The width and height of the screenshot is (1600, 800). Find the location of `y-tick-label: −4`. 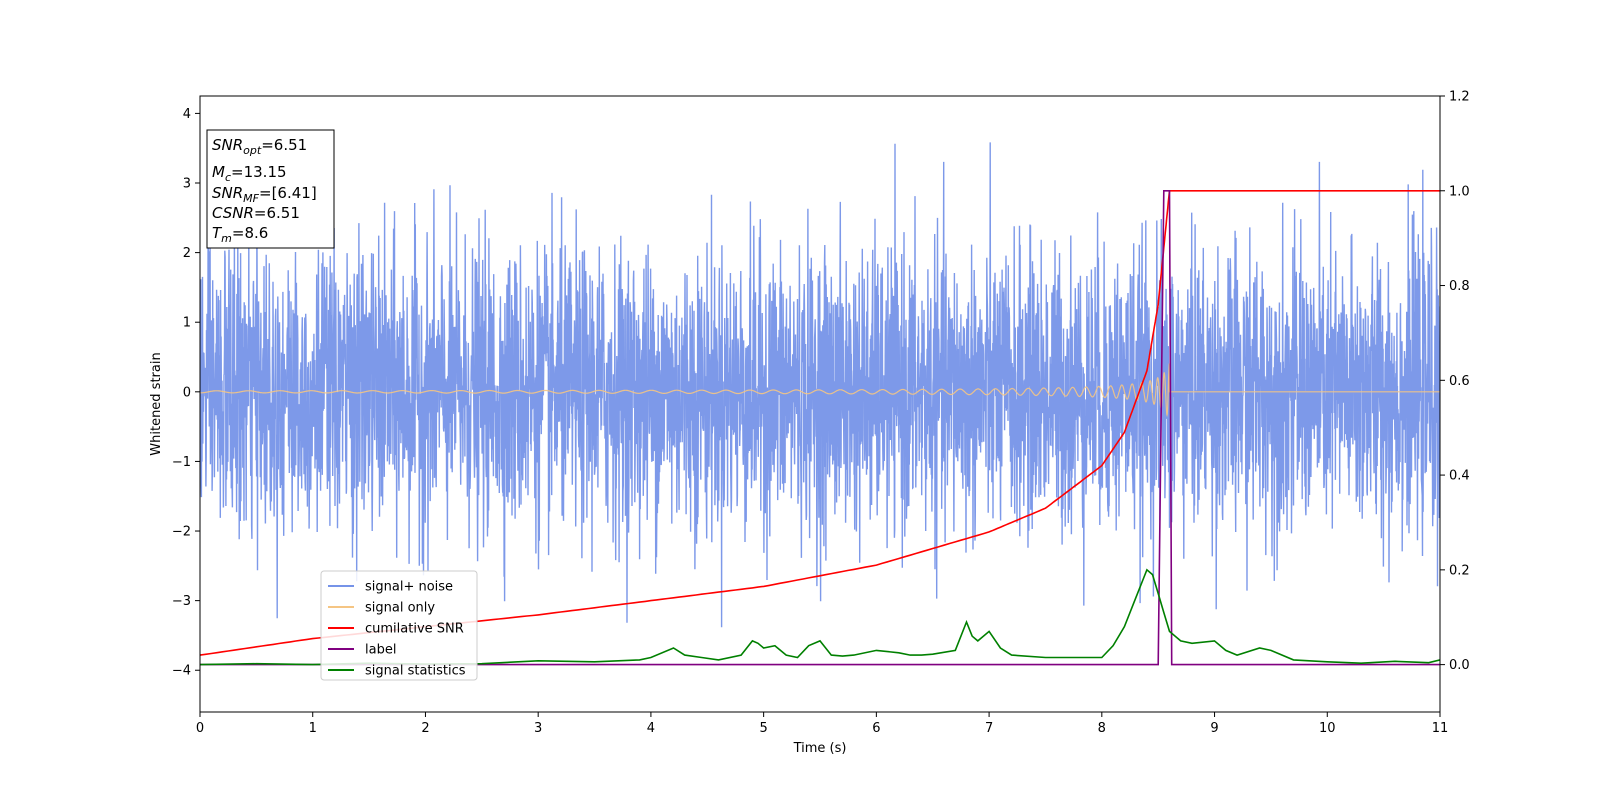

y-tick-label: −4 is located at coordinates (181, 671).